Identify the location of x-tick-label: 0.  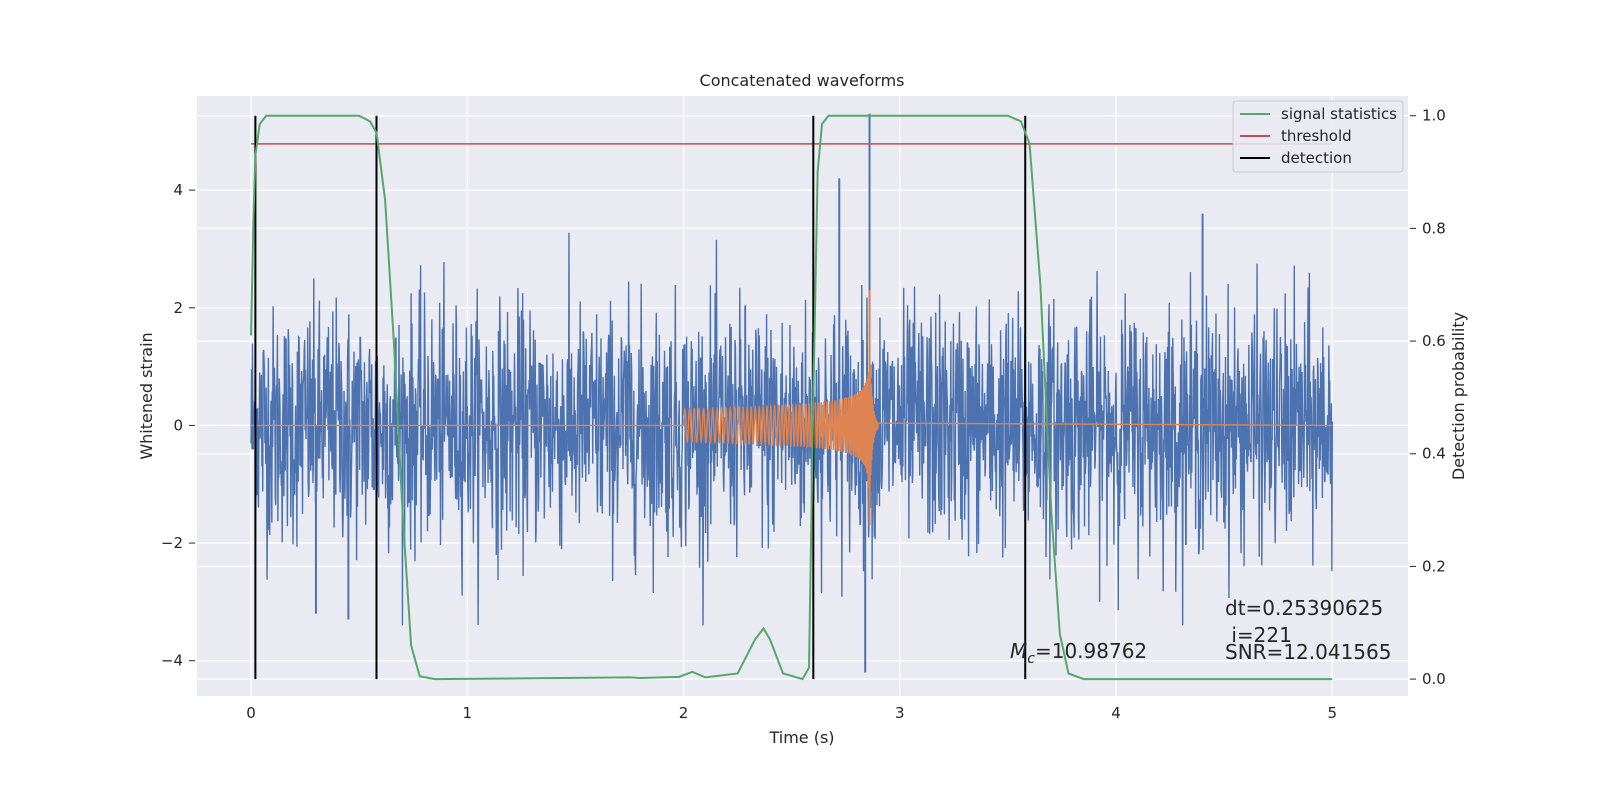
(251, 713).